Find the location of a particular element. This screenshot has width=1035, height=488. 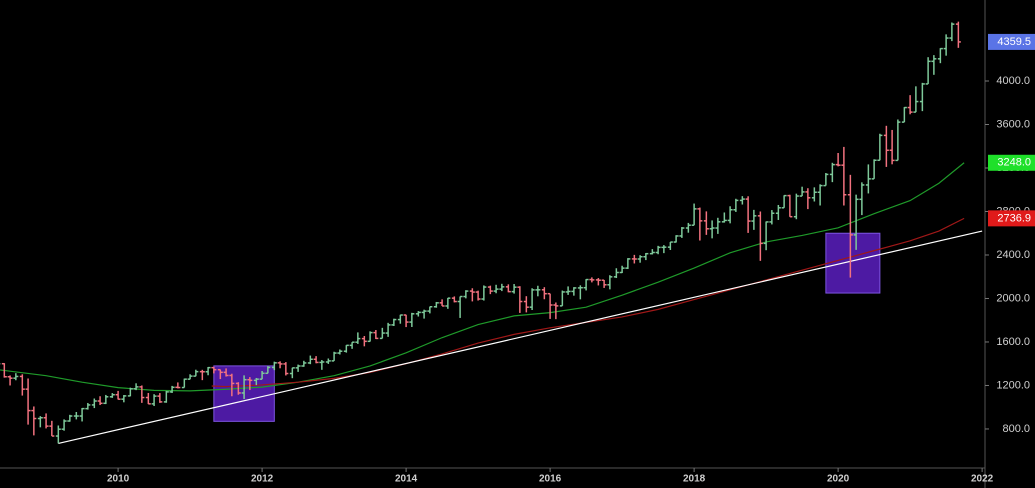

ma-label: 2736.9 is located at coordinates (1014, 218).